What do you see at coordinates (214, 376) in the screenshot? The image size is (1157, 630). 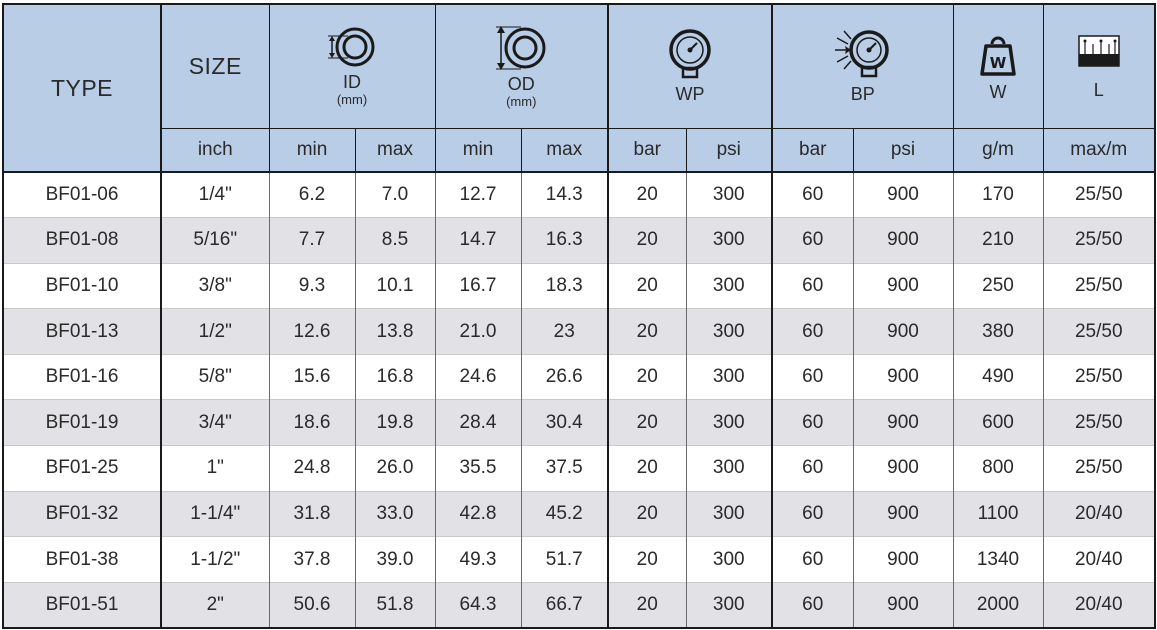 I see `cell-size-inch: 5/8"` at bounding box center [214, 376].